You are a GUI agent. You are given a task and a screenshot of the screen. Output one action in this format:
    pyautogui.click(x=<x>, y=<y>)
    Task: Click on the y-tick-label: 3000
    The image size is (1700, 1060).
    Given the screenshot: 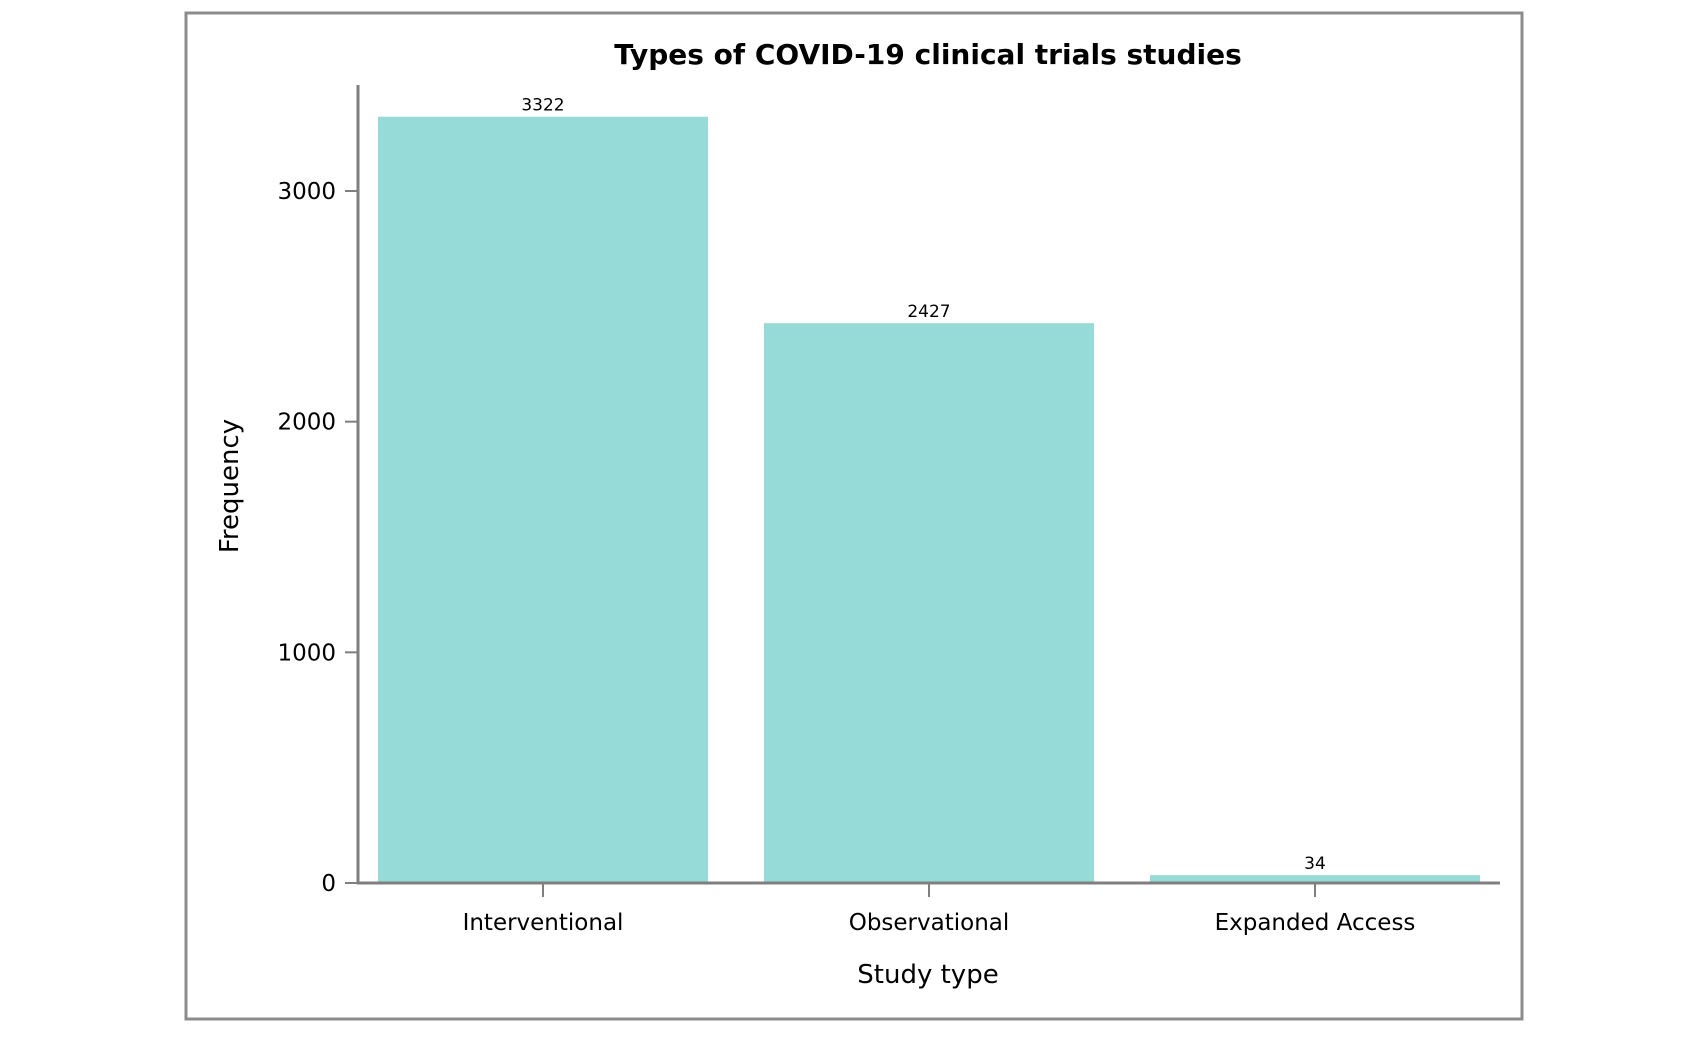 What is the action you would take?
    pyautogui.click(x=306, y=192)
    